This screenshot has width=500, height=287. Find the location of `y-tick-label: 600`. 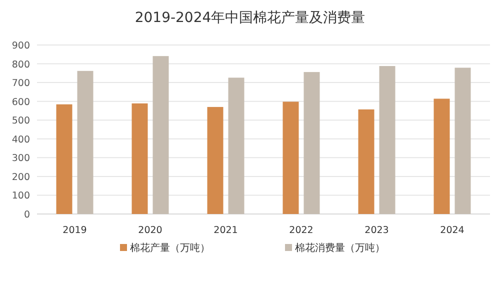

y-tick-label: 600 is located at coordinates (21, 102).